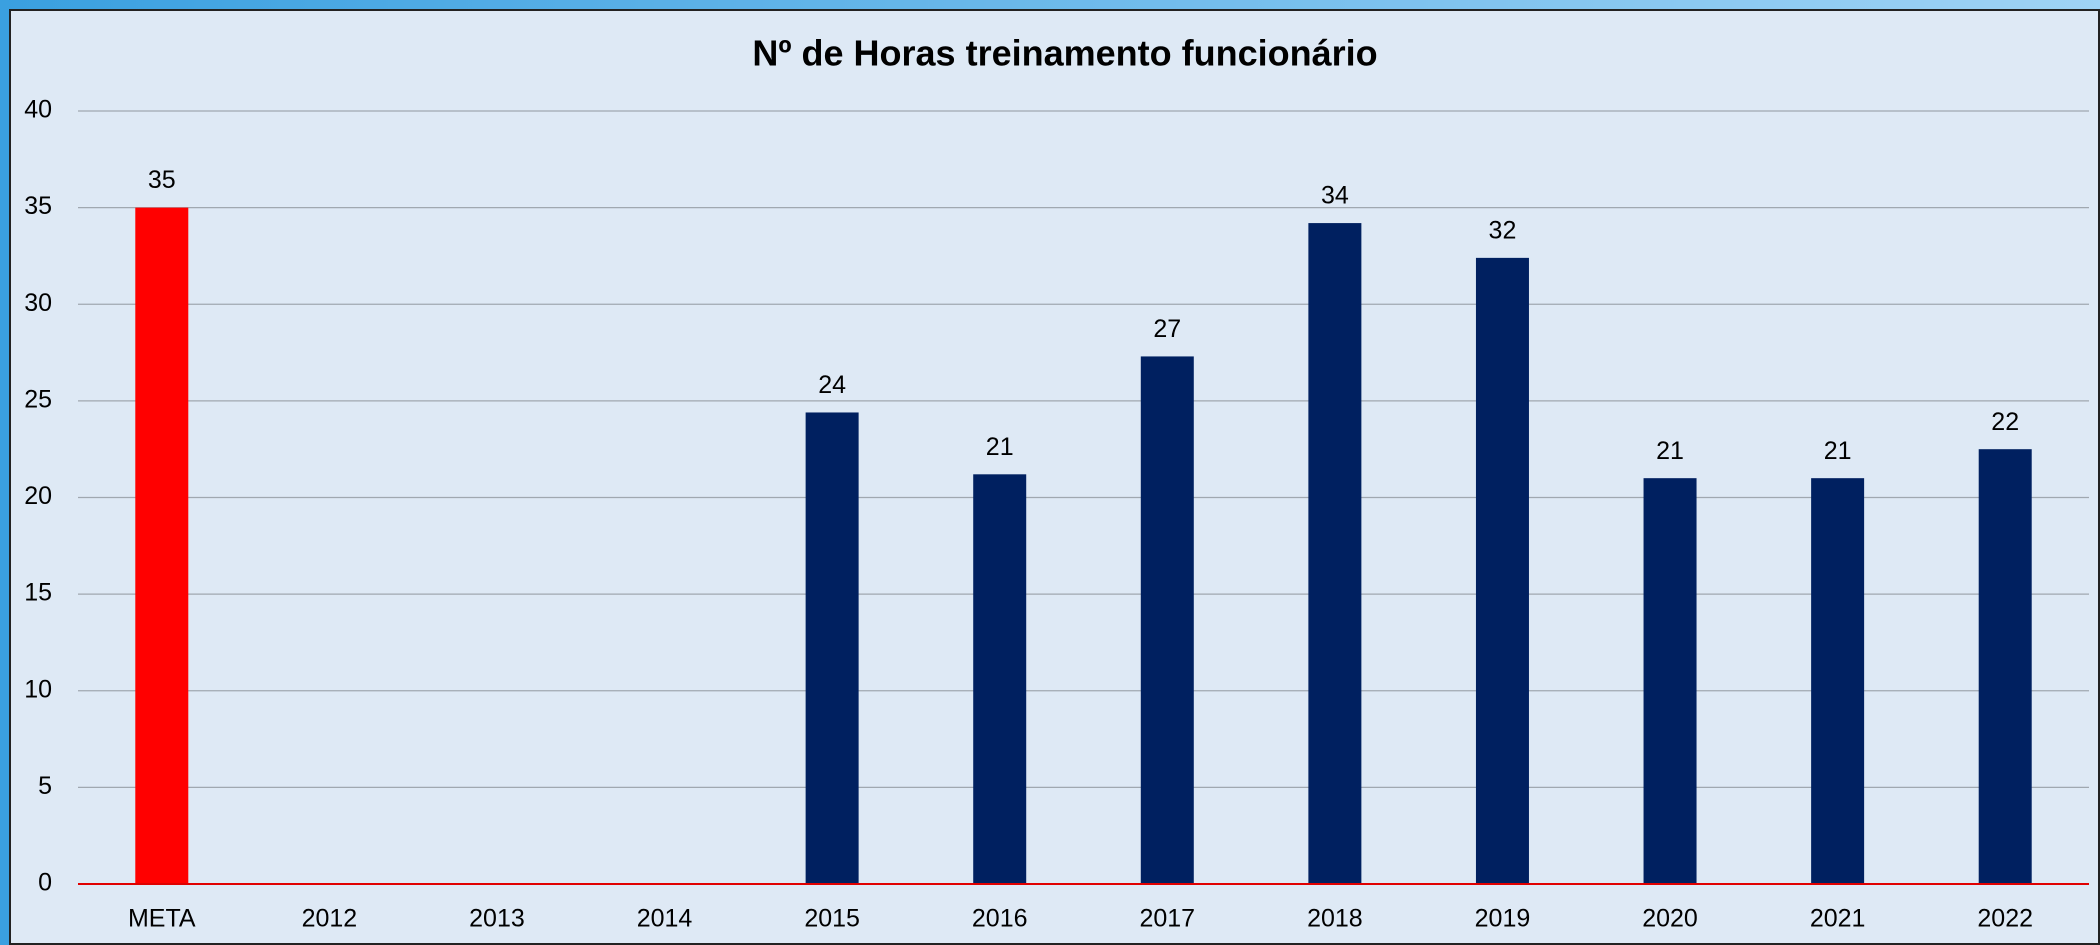 The height and width of the screenshot is (945, 2100). What do you see at coordinates (2005, 919) in the screenshot?
I see `x-tick-label: 2022` at bounding box center [2005, 919].